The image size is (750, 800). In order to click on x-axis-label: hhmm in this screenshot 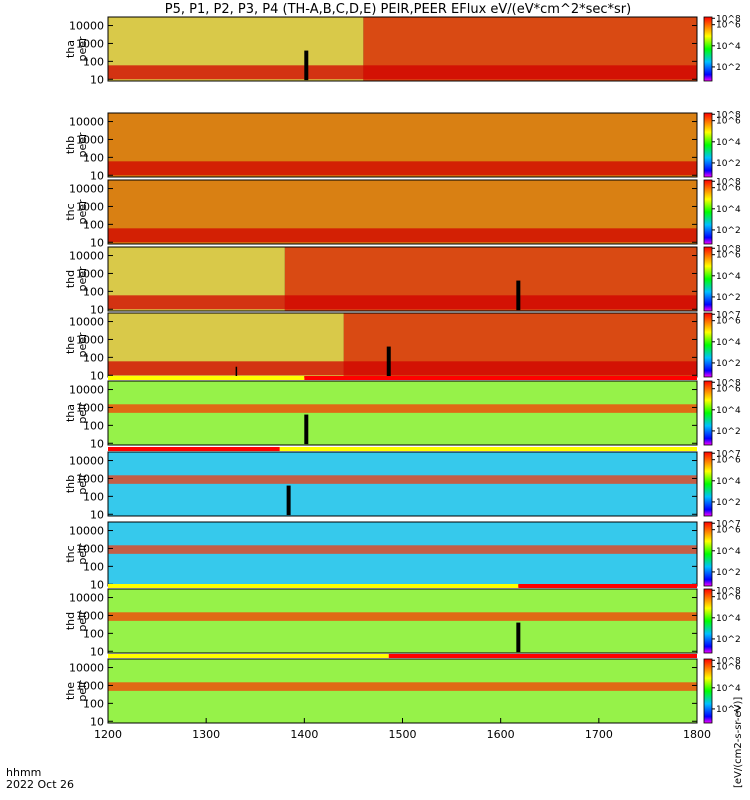, I will do `click(23, 772)`.